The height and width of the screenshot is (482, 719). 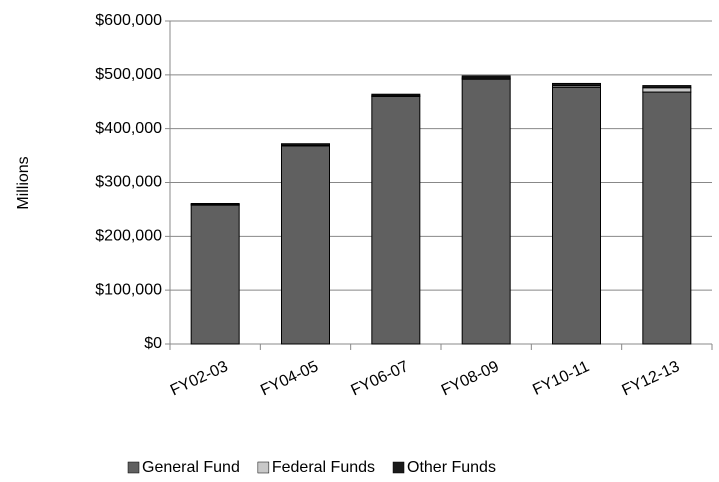 What do you see at coordinates (561, 378) in the screenshot?
I see `x-tick-label: FY10-11` at bounding box center [561, 378].